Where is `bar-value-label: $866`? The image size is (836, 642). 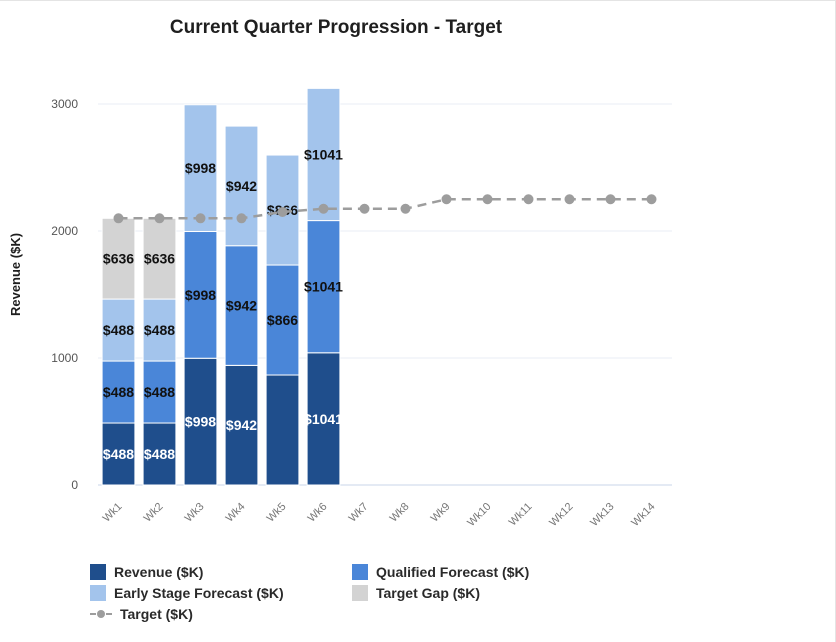
bar-value-label: $866 is located at coordinates (282, 320).